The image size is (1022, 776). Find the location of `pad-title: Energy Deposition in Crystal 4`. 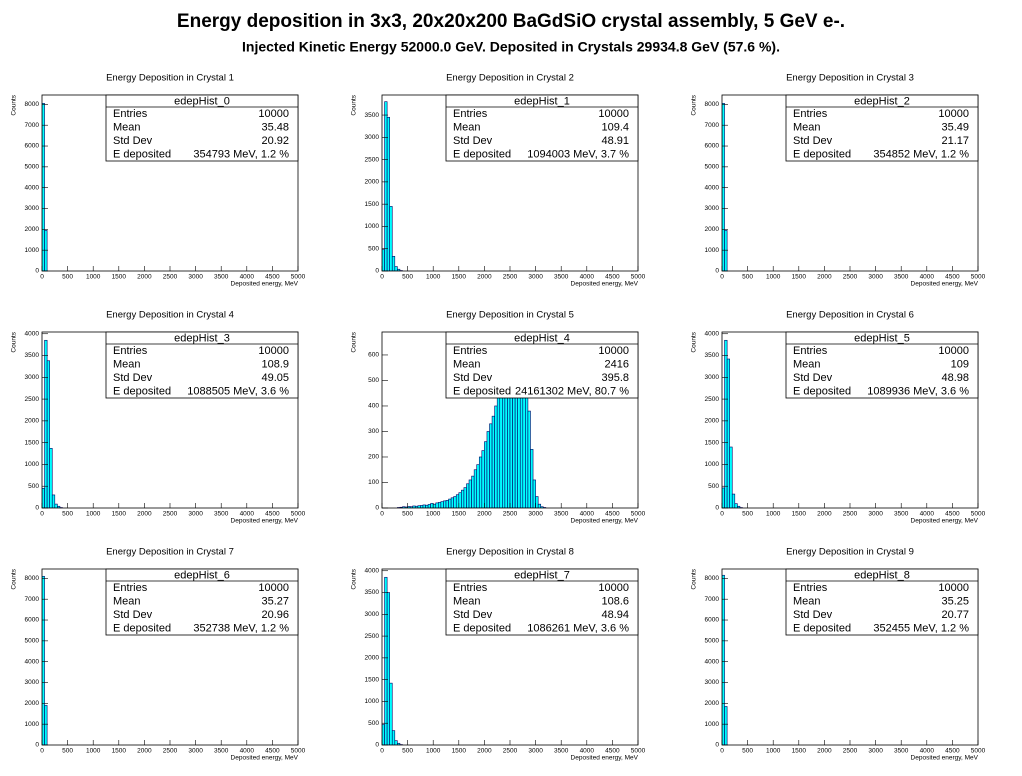

pad-title: Energy Deposition in Crystal 4 is located at coordinates (170, 315).